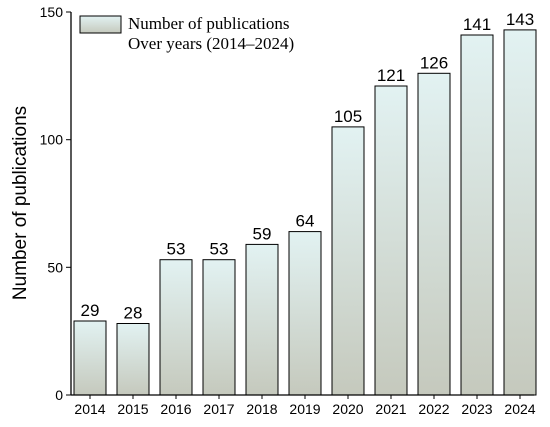 This screenshot has height=427, width=550. I want to click on x-tick-label-2024: 2024, so click(519, 409).